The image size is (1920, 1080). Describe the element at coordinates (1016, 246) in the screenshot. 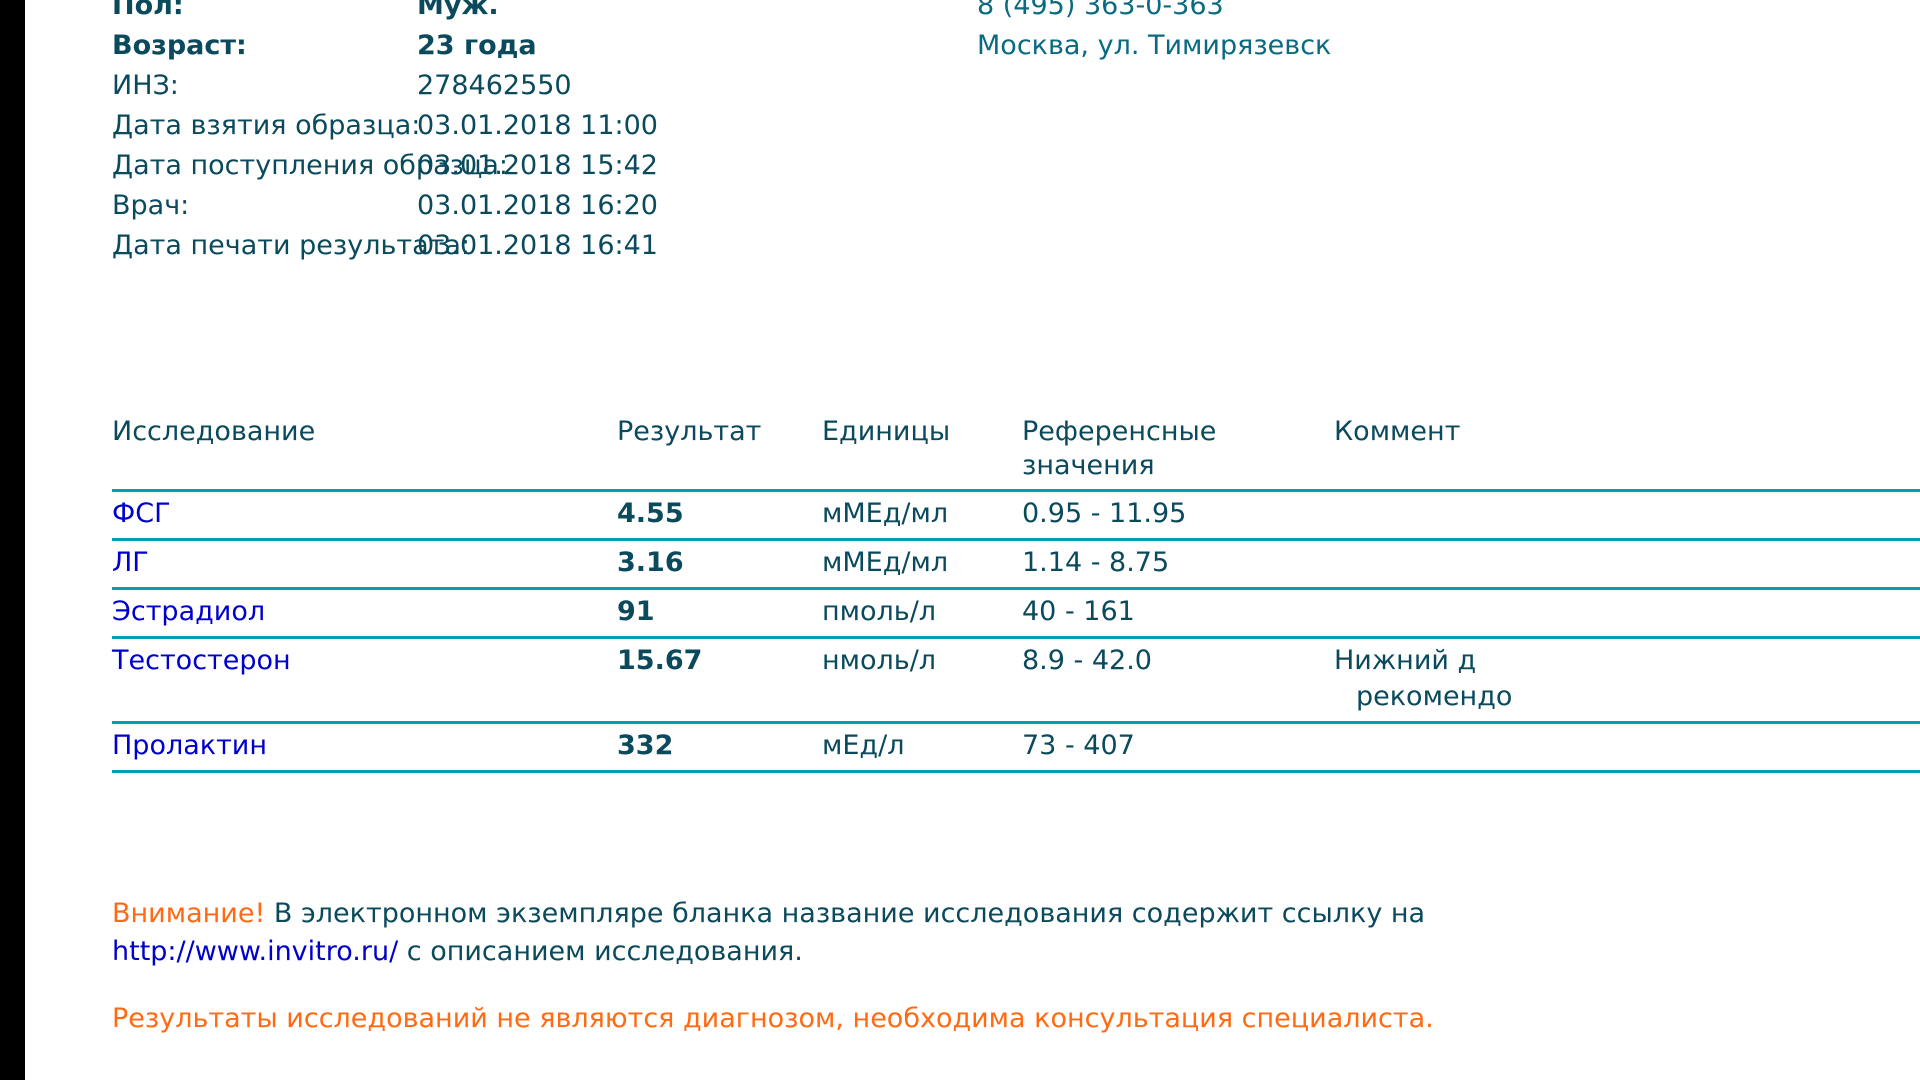

I see `info-row-print-date: Дата печати результата: 03.01.2018 16:41` at that location.